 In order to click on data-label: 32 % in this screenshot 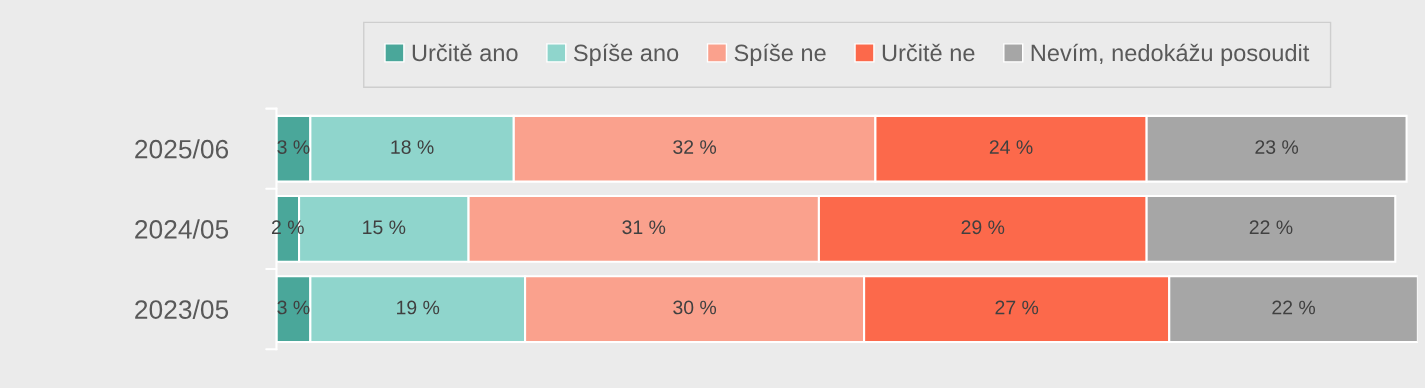, I will do `click(695, 147)`.